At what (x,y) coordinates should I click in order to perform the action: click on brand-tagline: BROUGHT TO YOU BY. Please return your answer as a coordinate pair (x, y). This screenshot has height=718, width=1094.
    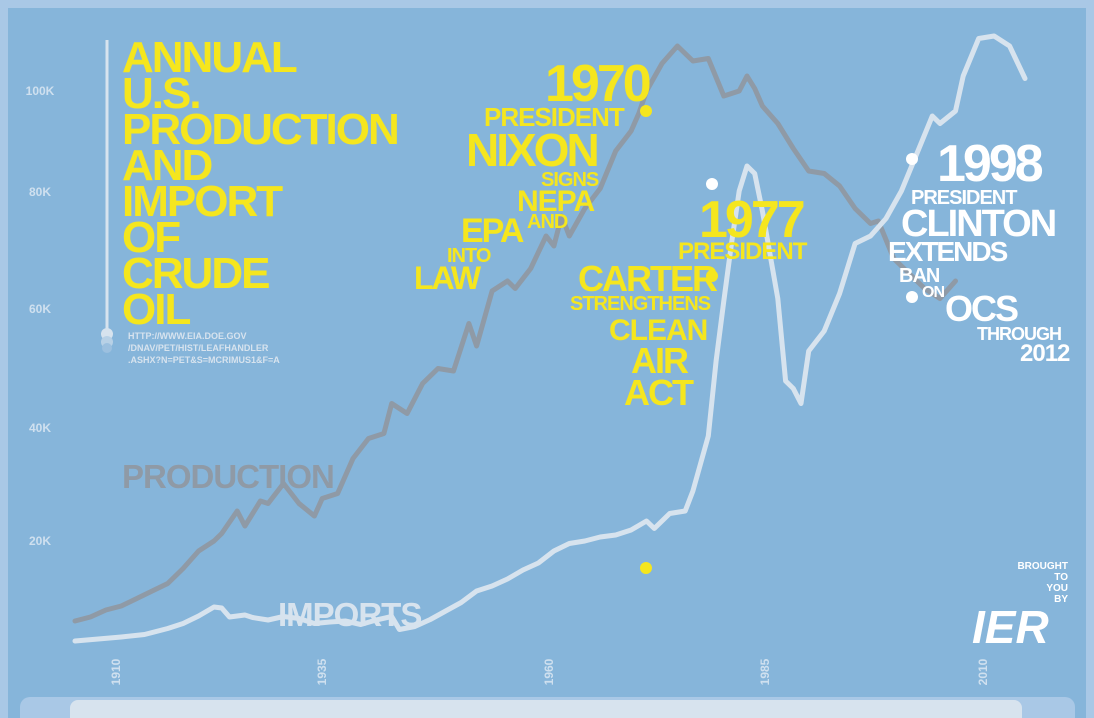
    Looking at the image, I should click on (1042, 583).